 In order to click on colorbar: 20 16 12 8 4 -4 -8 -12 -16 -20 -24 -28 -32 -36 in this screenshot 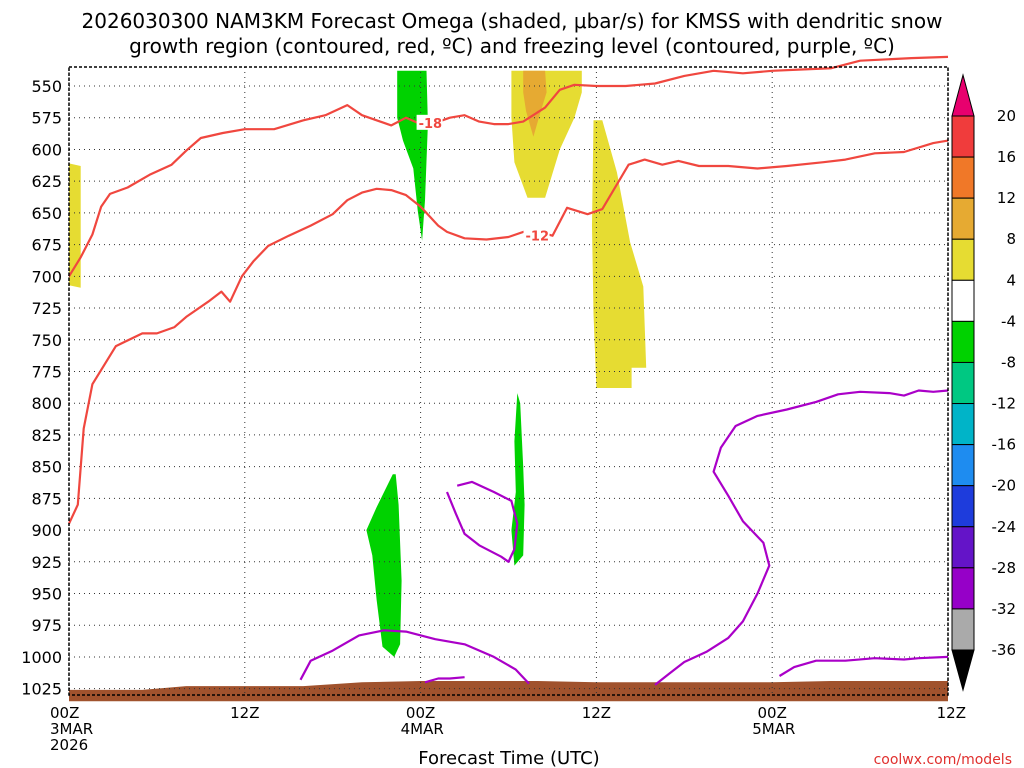, I will do `click(984, 382)`.